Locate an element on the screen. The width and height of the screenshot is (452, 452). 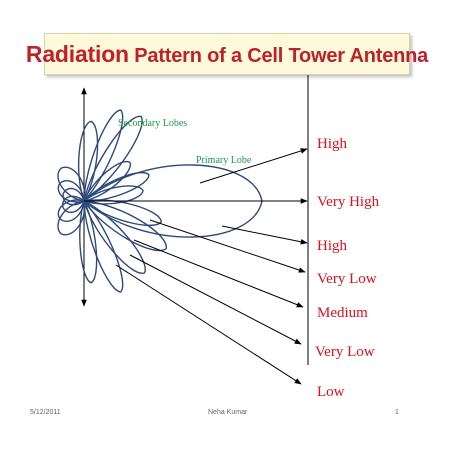
level-label-very-high: Very High is located at coordinates (348, 202).